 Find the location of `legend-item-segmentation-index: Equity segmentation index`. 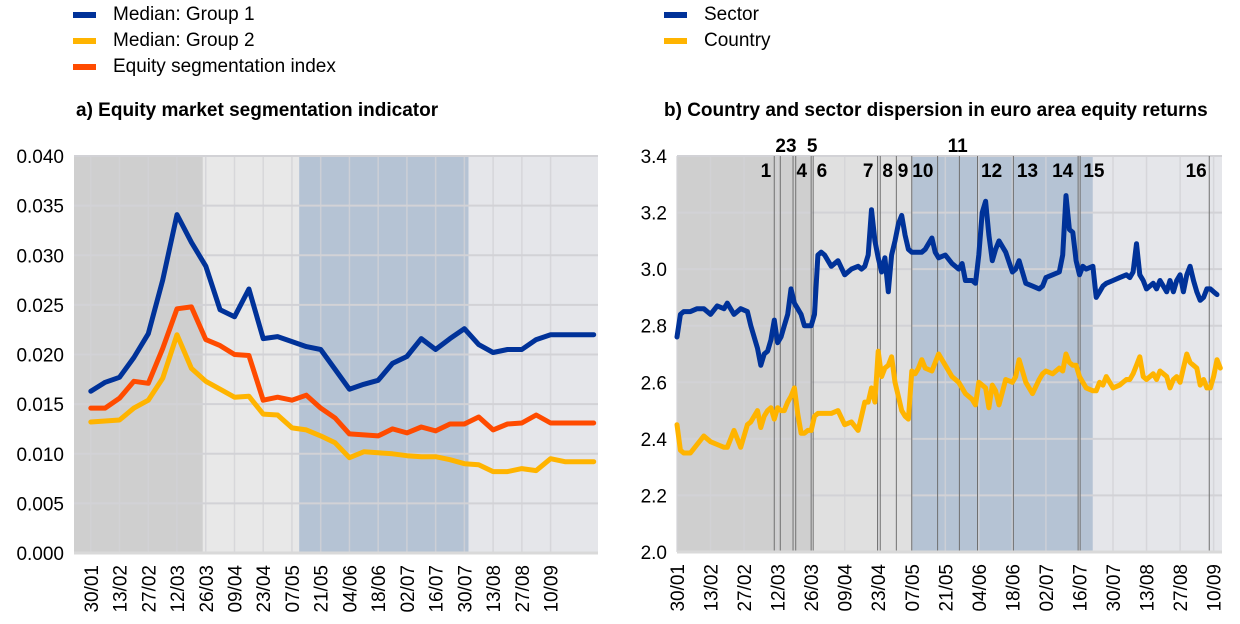

legend-item-segmentation-index: Equity segmentation index is located at coordinates (204, 67).